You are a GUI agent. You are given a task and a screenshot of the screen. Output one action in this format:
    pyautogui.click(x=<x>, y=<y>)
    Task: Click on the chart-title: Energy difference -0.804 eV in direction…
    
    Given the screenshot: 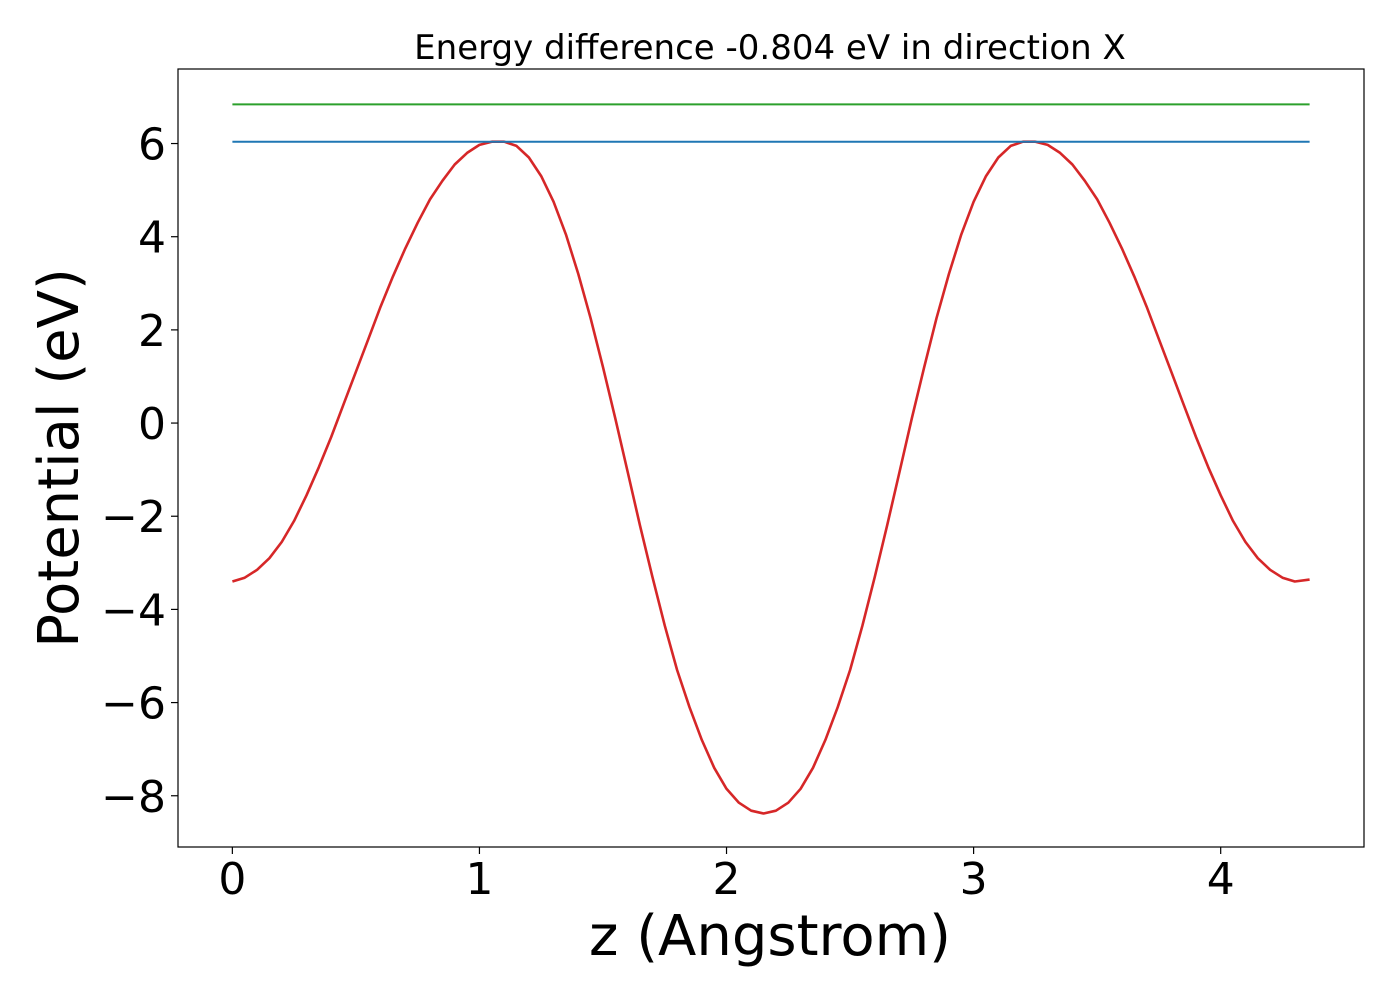 What is the action you would take?
    pyautogui.click(x=770, y=48)
    